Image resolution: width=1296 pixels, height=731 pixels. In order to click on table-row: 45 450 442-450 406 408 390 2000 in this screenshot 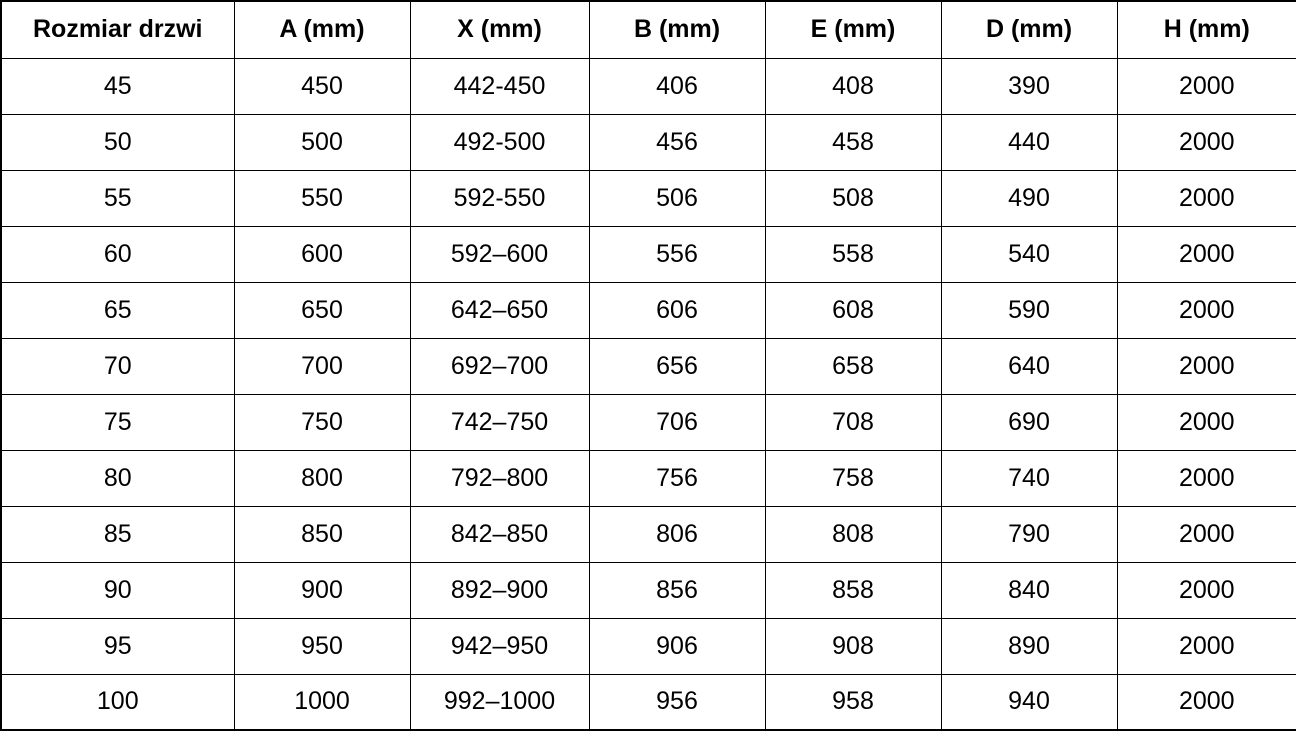, I will do `click(648, 86)`.